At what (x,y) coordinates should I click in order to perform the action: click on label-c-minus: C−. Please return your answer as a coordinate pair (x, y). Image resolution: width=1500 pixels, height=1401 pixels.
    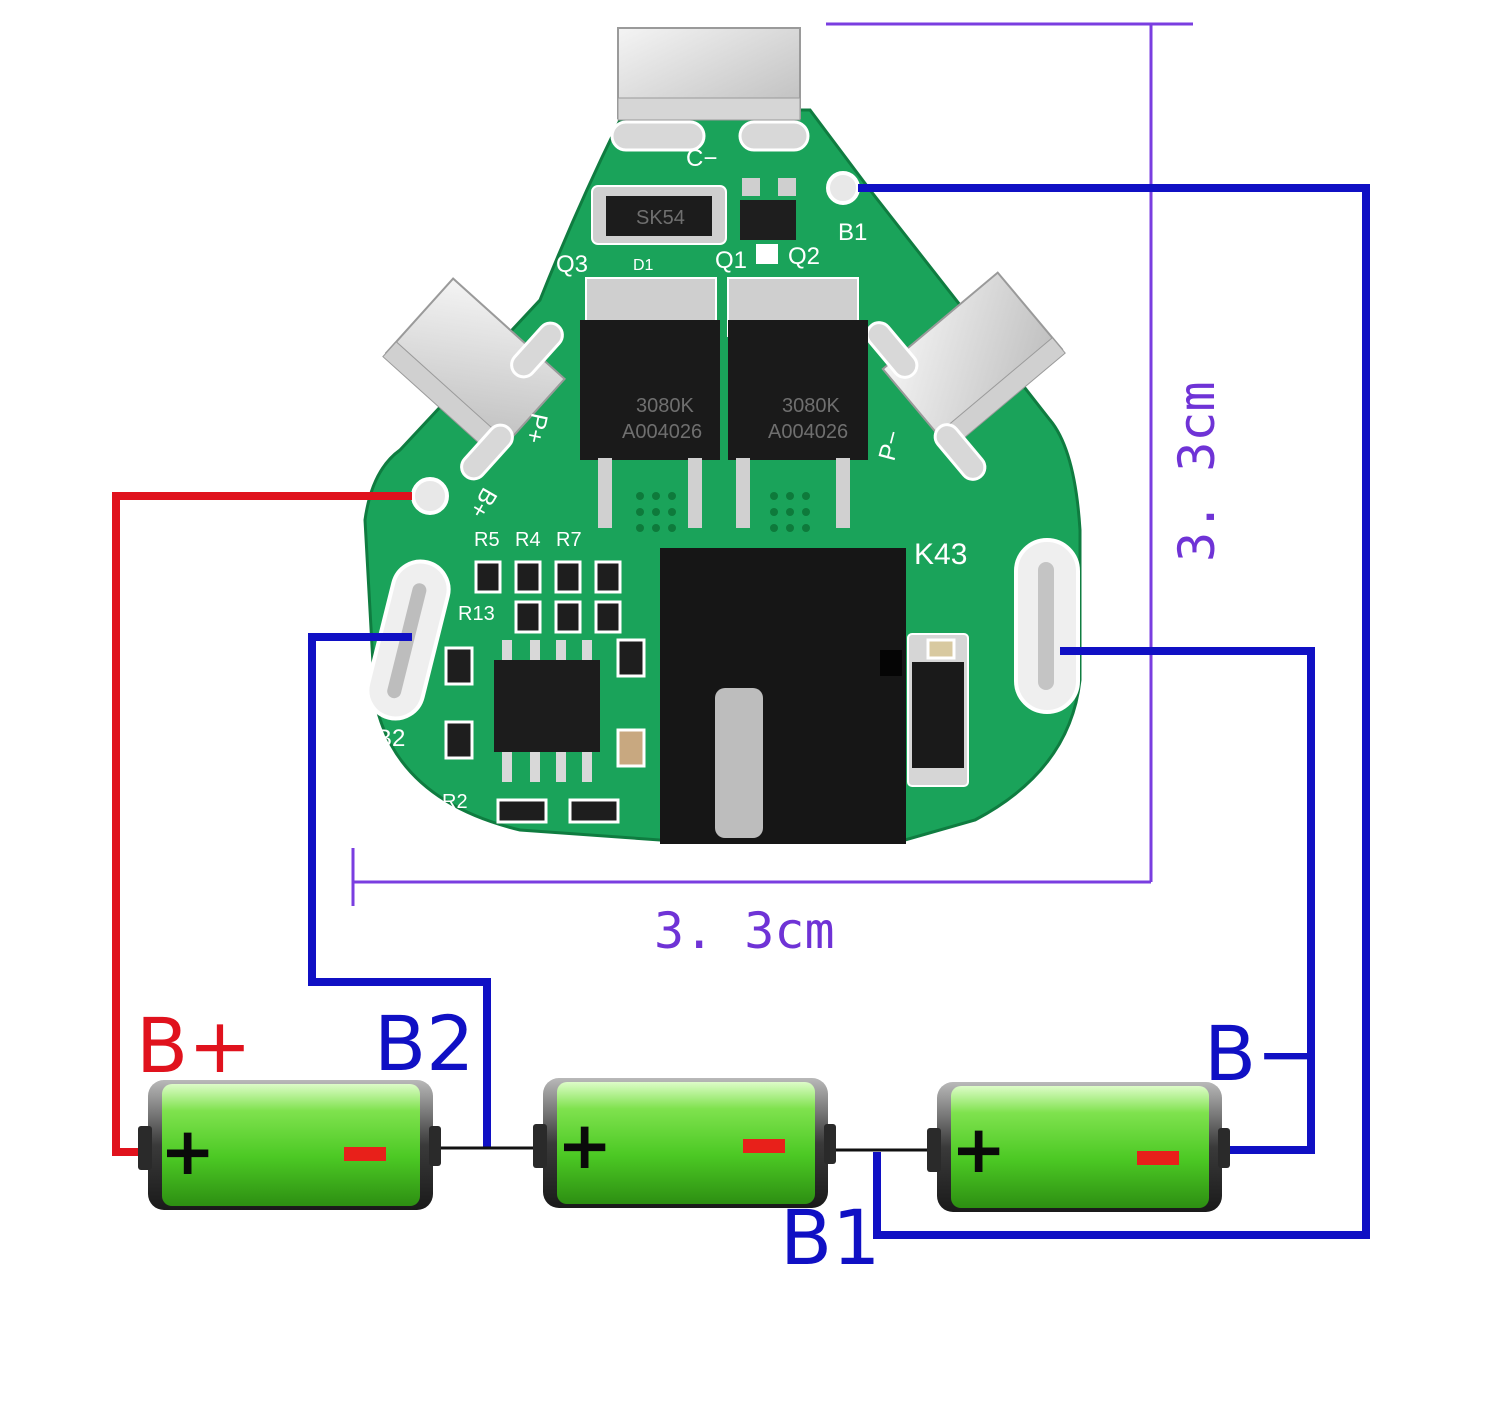
    Looking at the image, I should click on (701, 158).